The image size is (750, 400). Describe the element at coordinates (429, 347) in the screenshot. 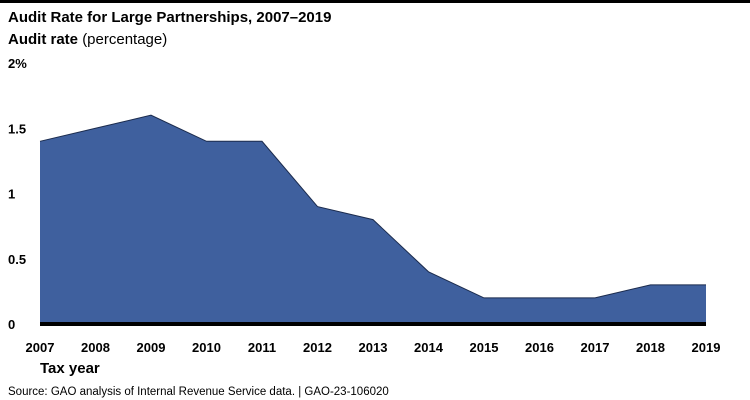

I see `x-tick-label: 2014` at that location.